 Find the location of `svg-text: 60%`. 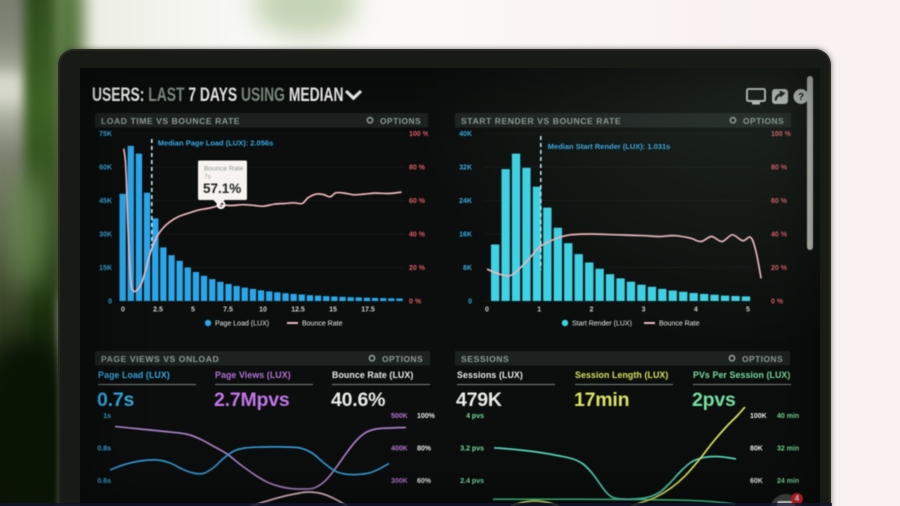

svg-text: 60% is located at coordinates (424, 481).